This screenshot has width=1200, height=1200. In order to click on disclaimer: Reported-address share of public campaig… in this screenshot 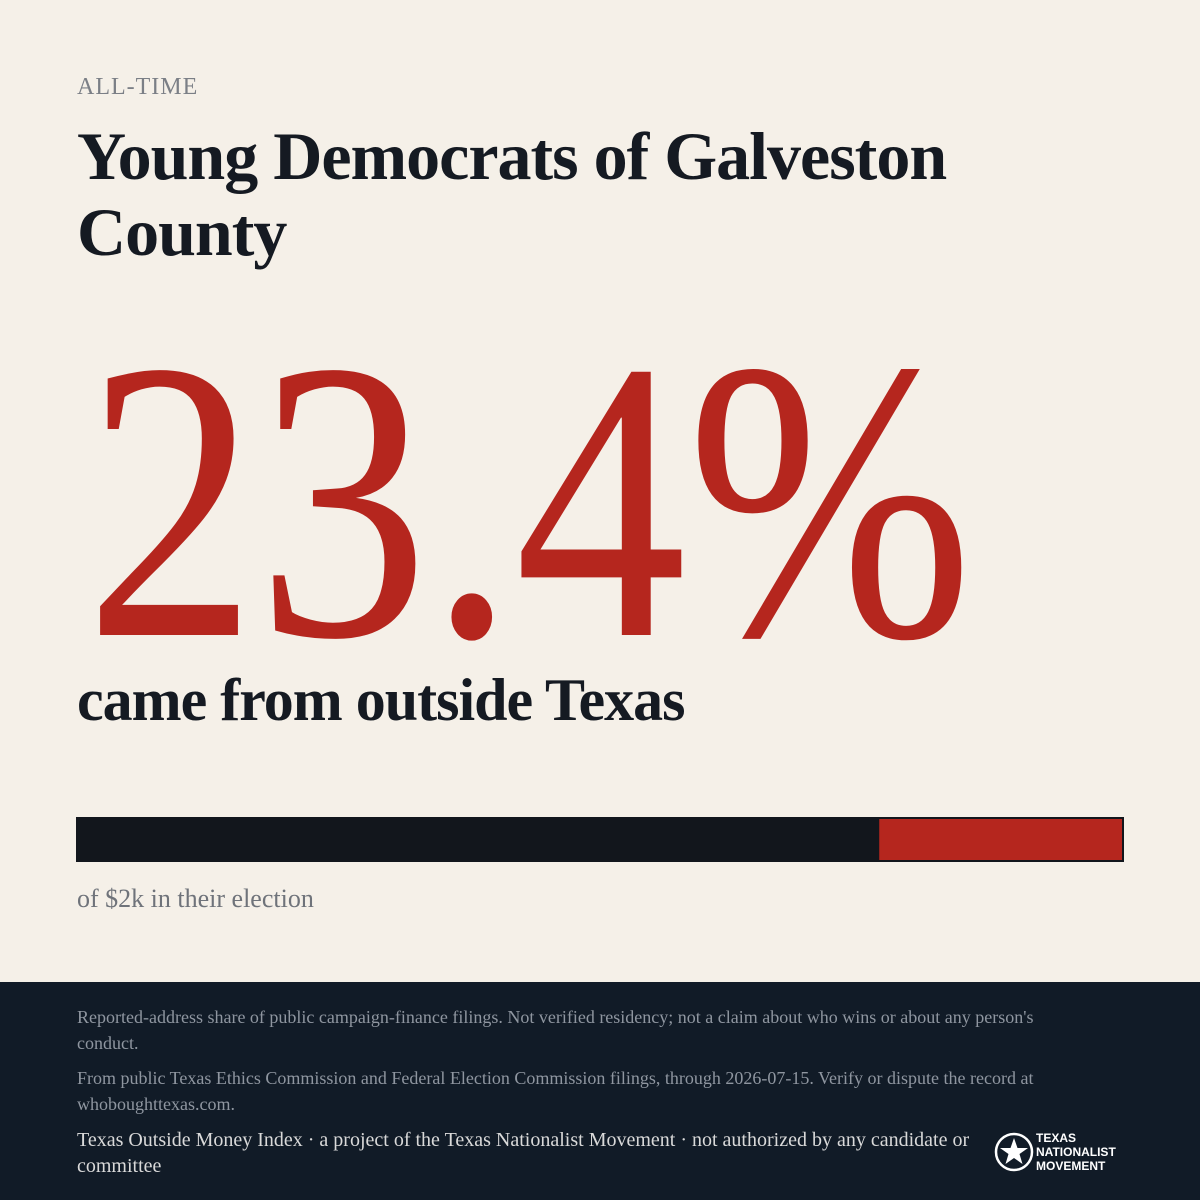, I will do `click(555, 1030)`.